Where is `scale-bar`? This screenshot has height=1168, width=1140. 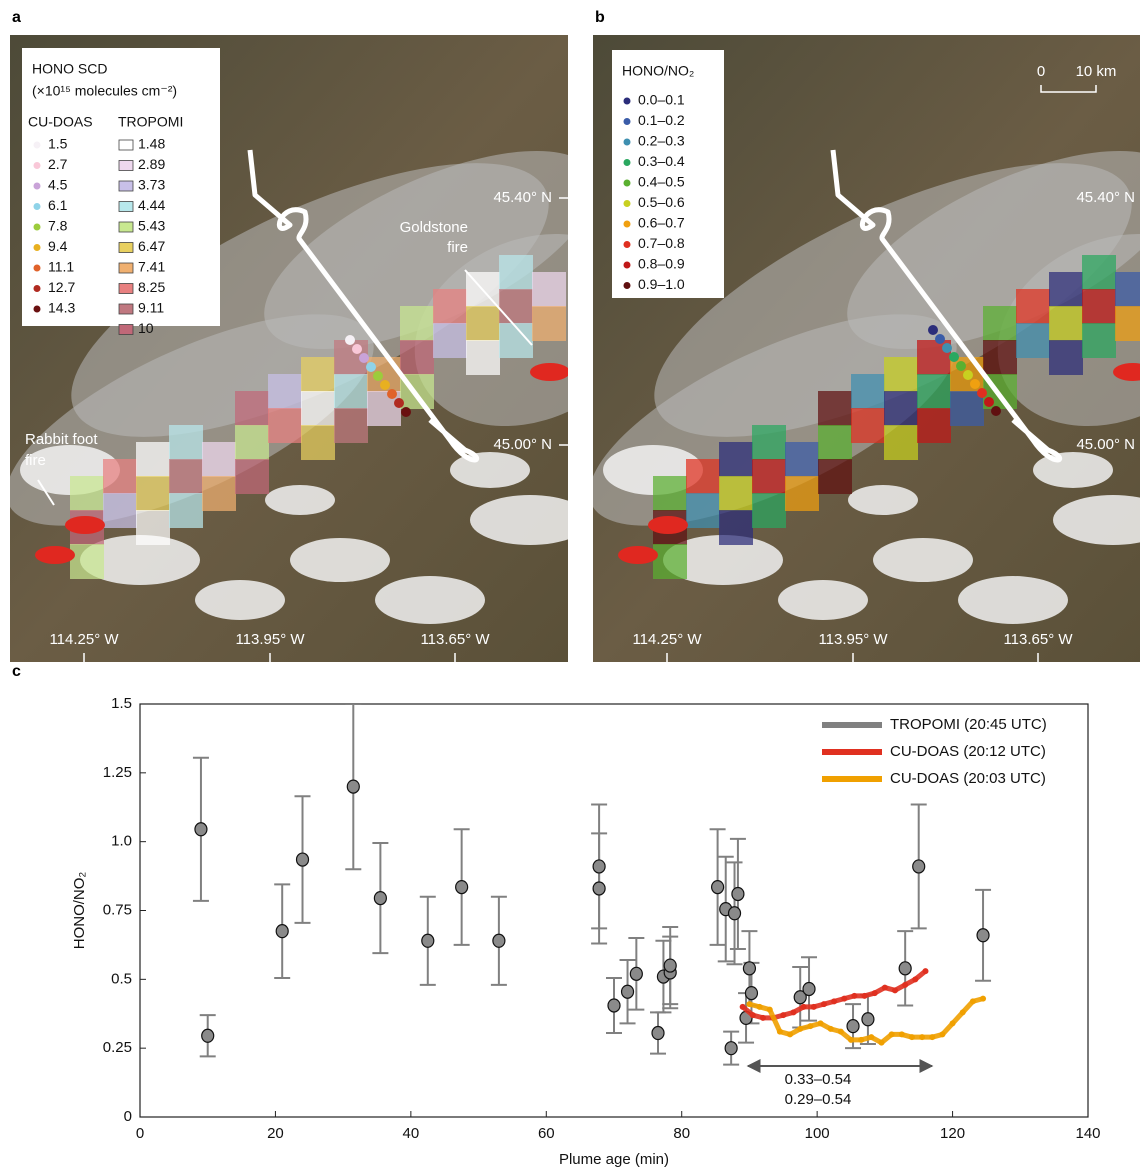 scale-bar is located at coordinates (1068, 89).